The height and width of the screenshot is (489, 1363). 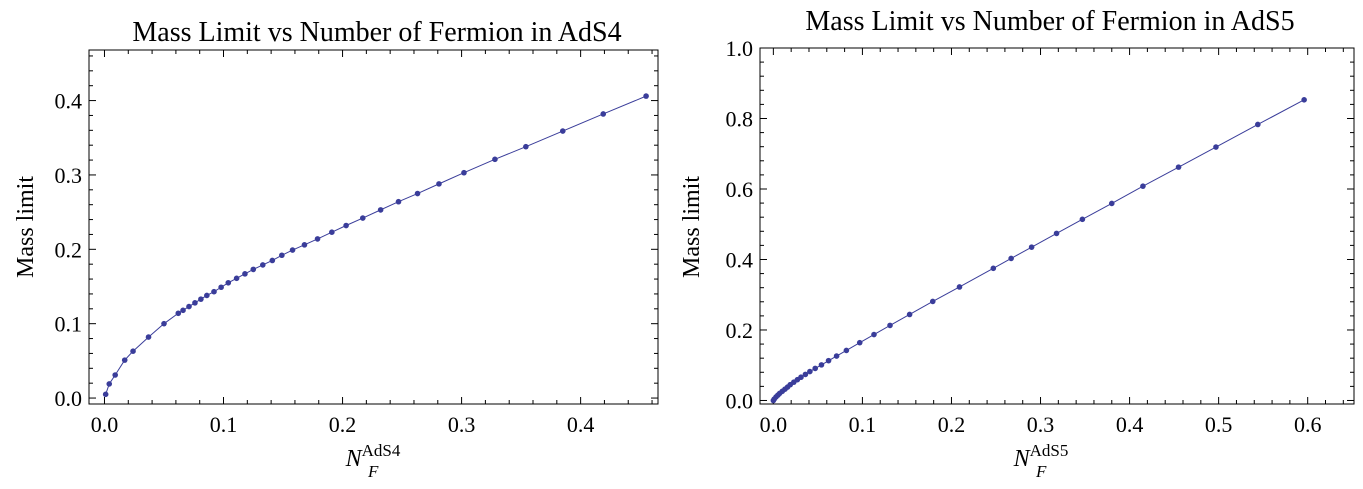 I want to click on y-tick-label: 1.0, so click(x=740, y=48).